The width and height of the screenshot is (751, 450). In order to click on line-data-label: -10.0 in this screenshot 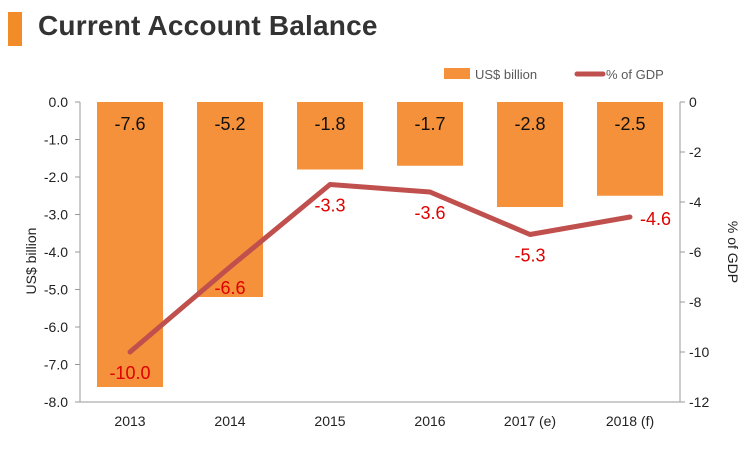, I will do `click(129, 373)`.